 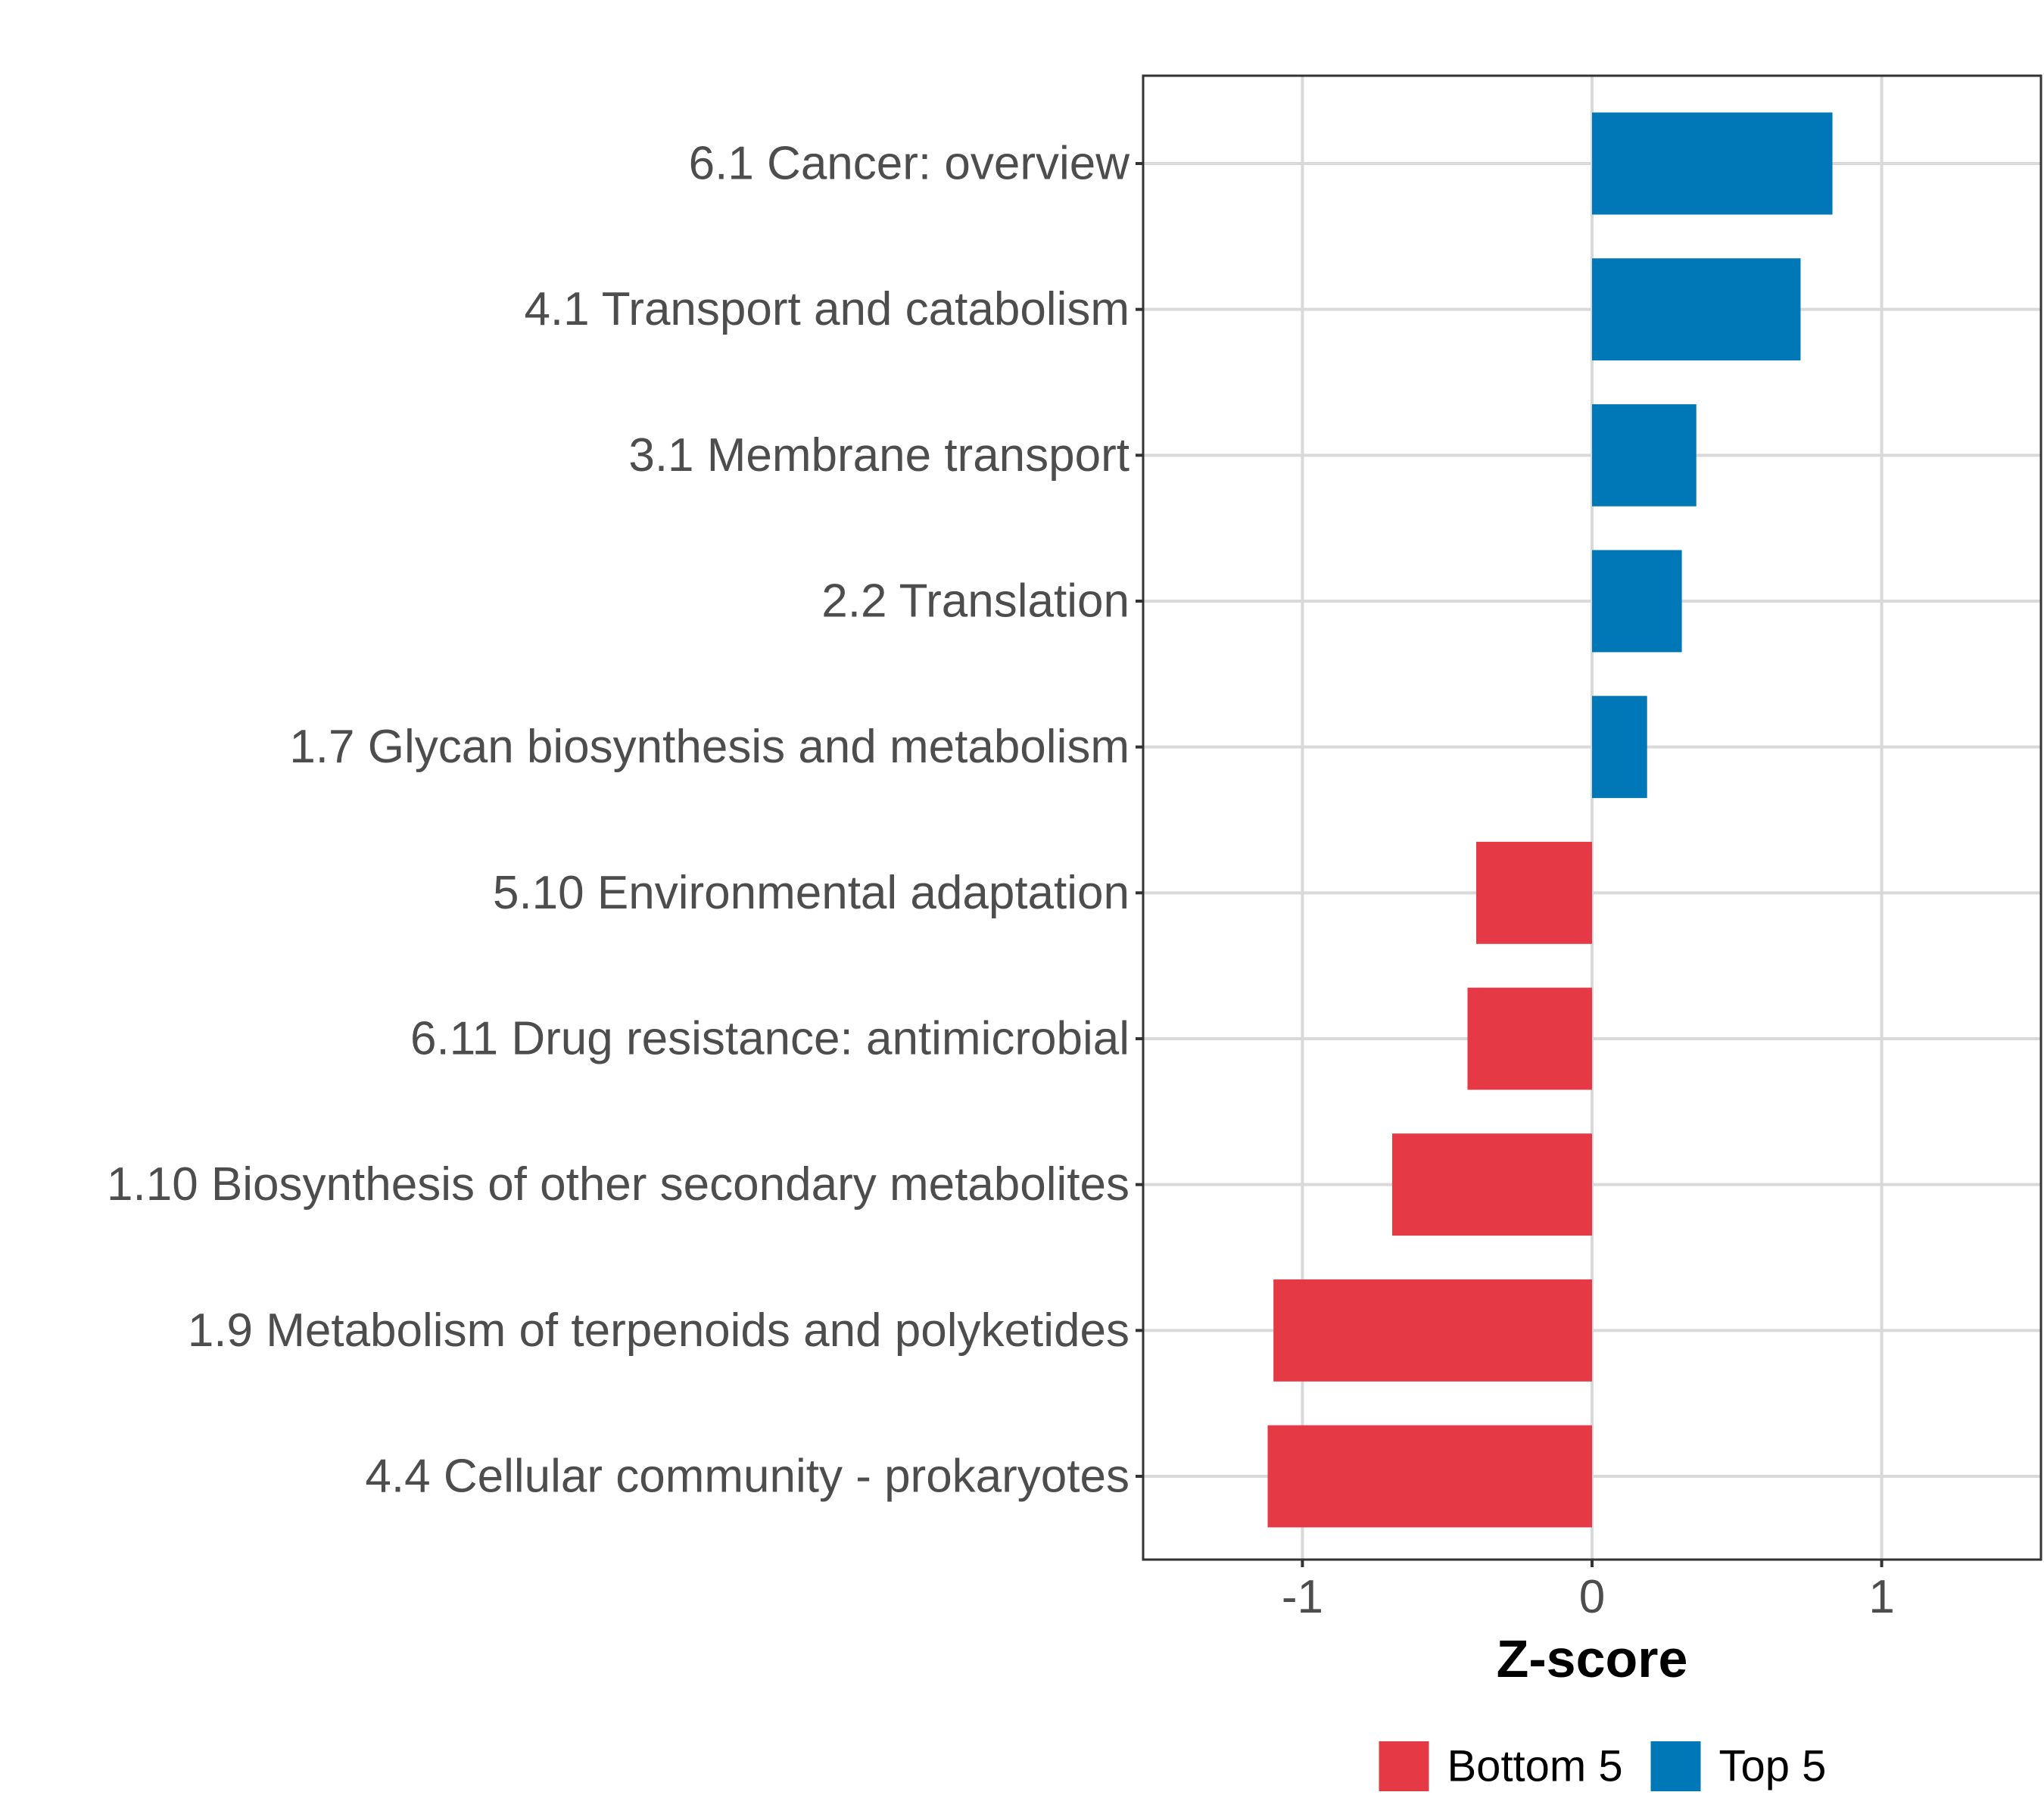 I want to click on bar-5-10-environmental-adaptation, so click(x=1533, y=892).